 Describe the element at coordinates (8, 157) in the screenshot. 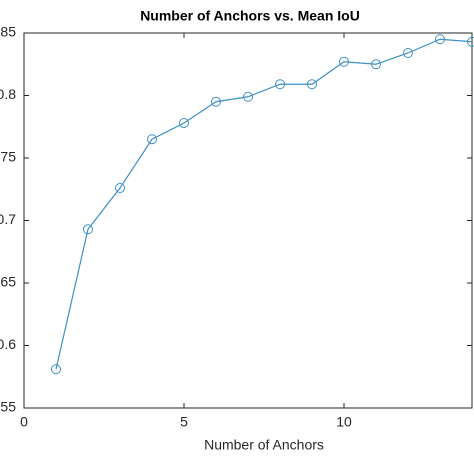

I see `y-tick-label: 0.75` at that location.